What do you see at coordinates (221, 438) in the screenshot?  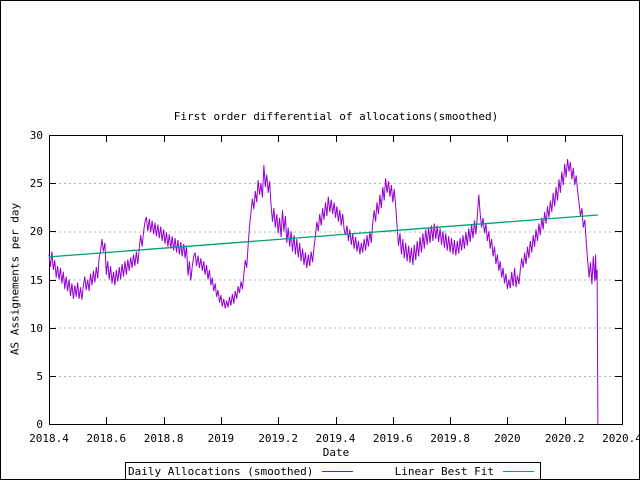 I see `x-tick-label: 2019` at bounding box center [221, 438].